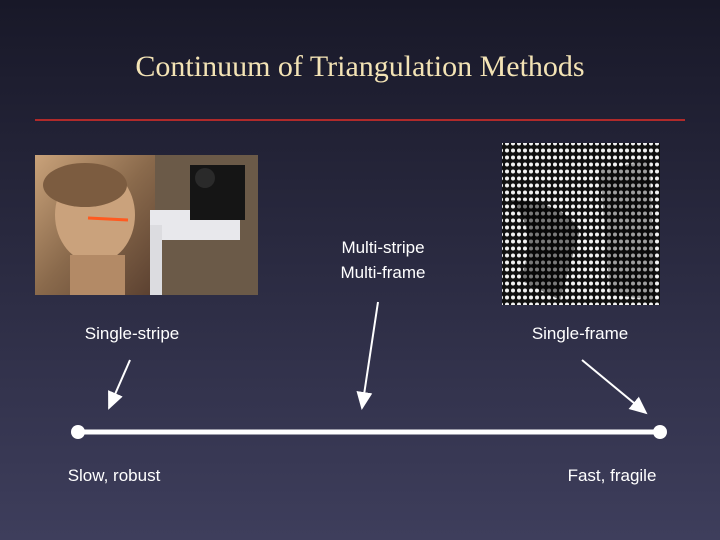 This screenshot has width=720, height=540. I want to click on right-label: Single-frame, so click(580, 333).